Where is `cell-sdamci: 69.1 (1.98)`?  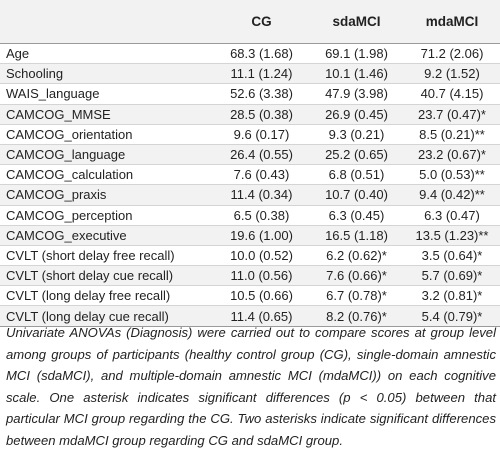 cell-sdamci: 69.1 (1.98) is located at coordinates (356, 54).